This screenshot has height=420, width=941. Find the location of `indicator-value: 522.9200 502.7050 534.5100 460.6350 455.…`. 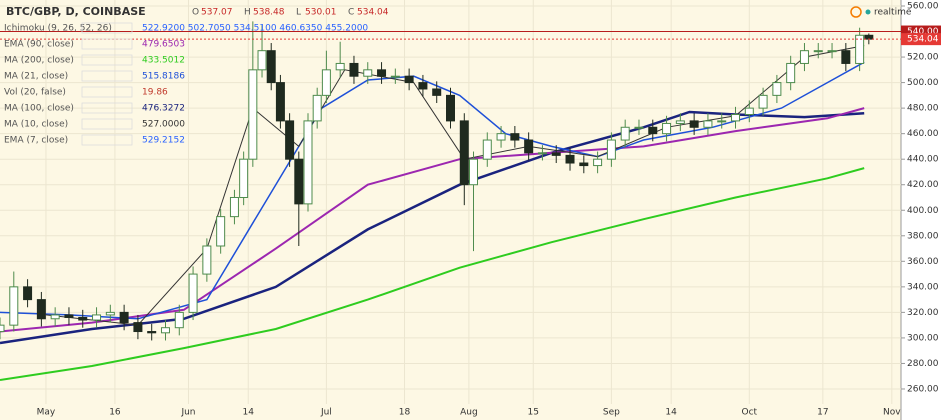

indicator-value: 522.9200 502.7050 534.5100 460.6350 455.… is located at coordinates (255, 29).